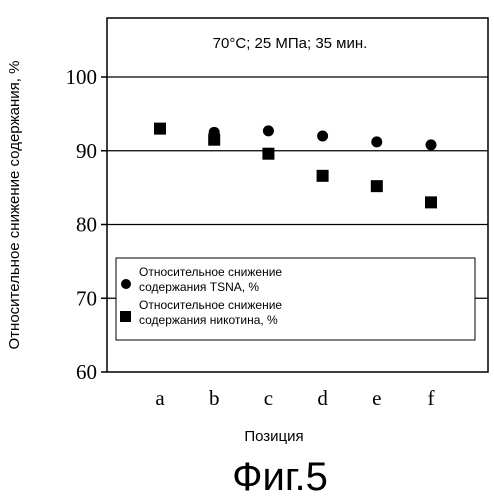 The width and height of the screenshot is (494, 500). I want to click on figure-label: Фиг.5, so click(280, 477).